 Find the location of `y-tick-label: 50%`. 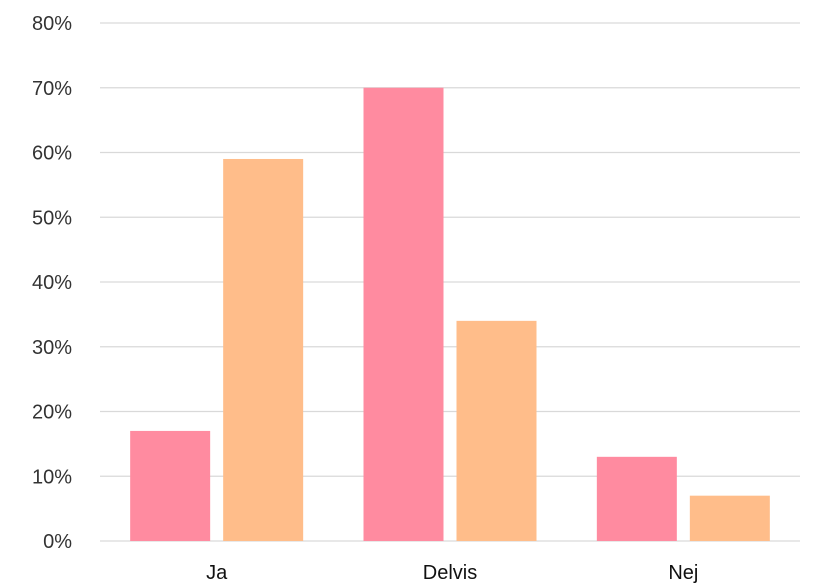

y-tick-label: 50% is located at coordinates (52, 218).